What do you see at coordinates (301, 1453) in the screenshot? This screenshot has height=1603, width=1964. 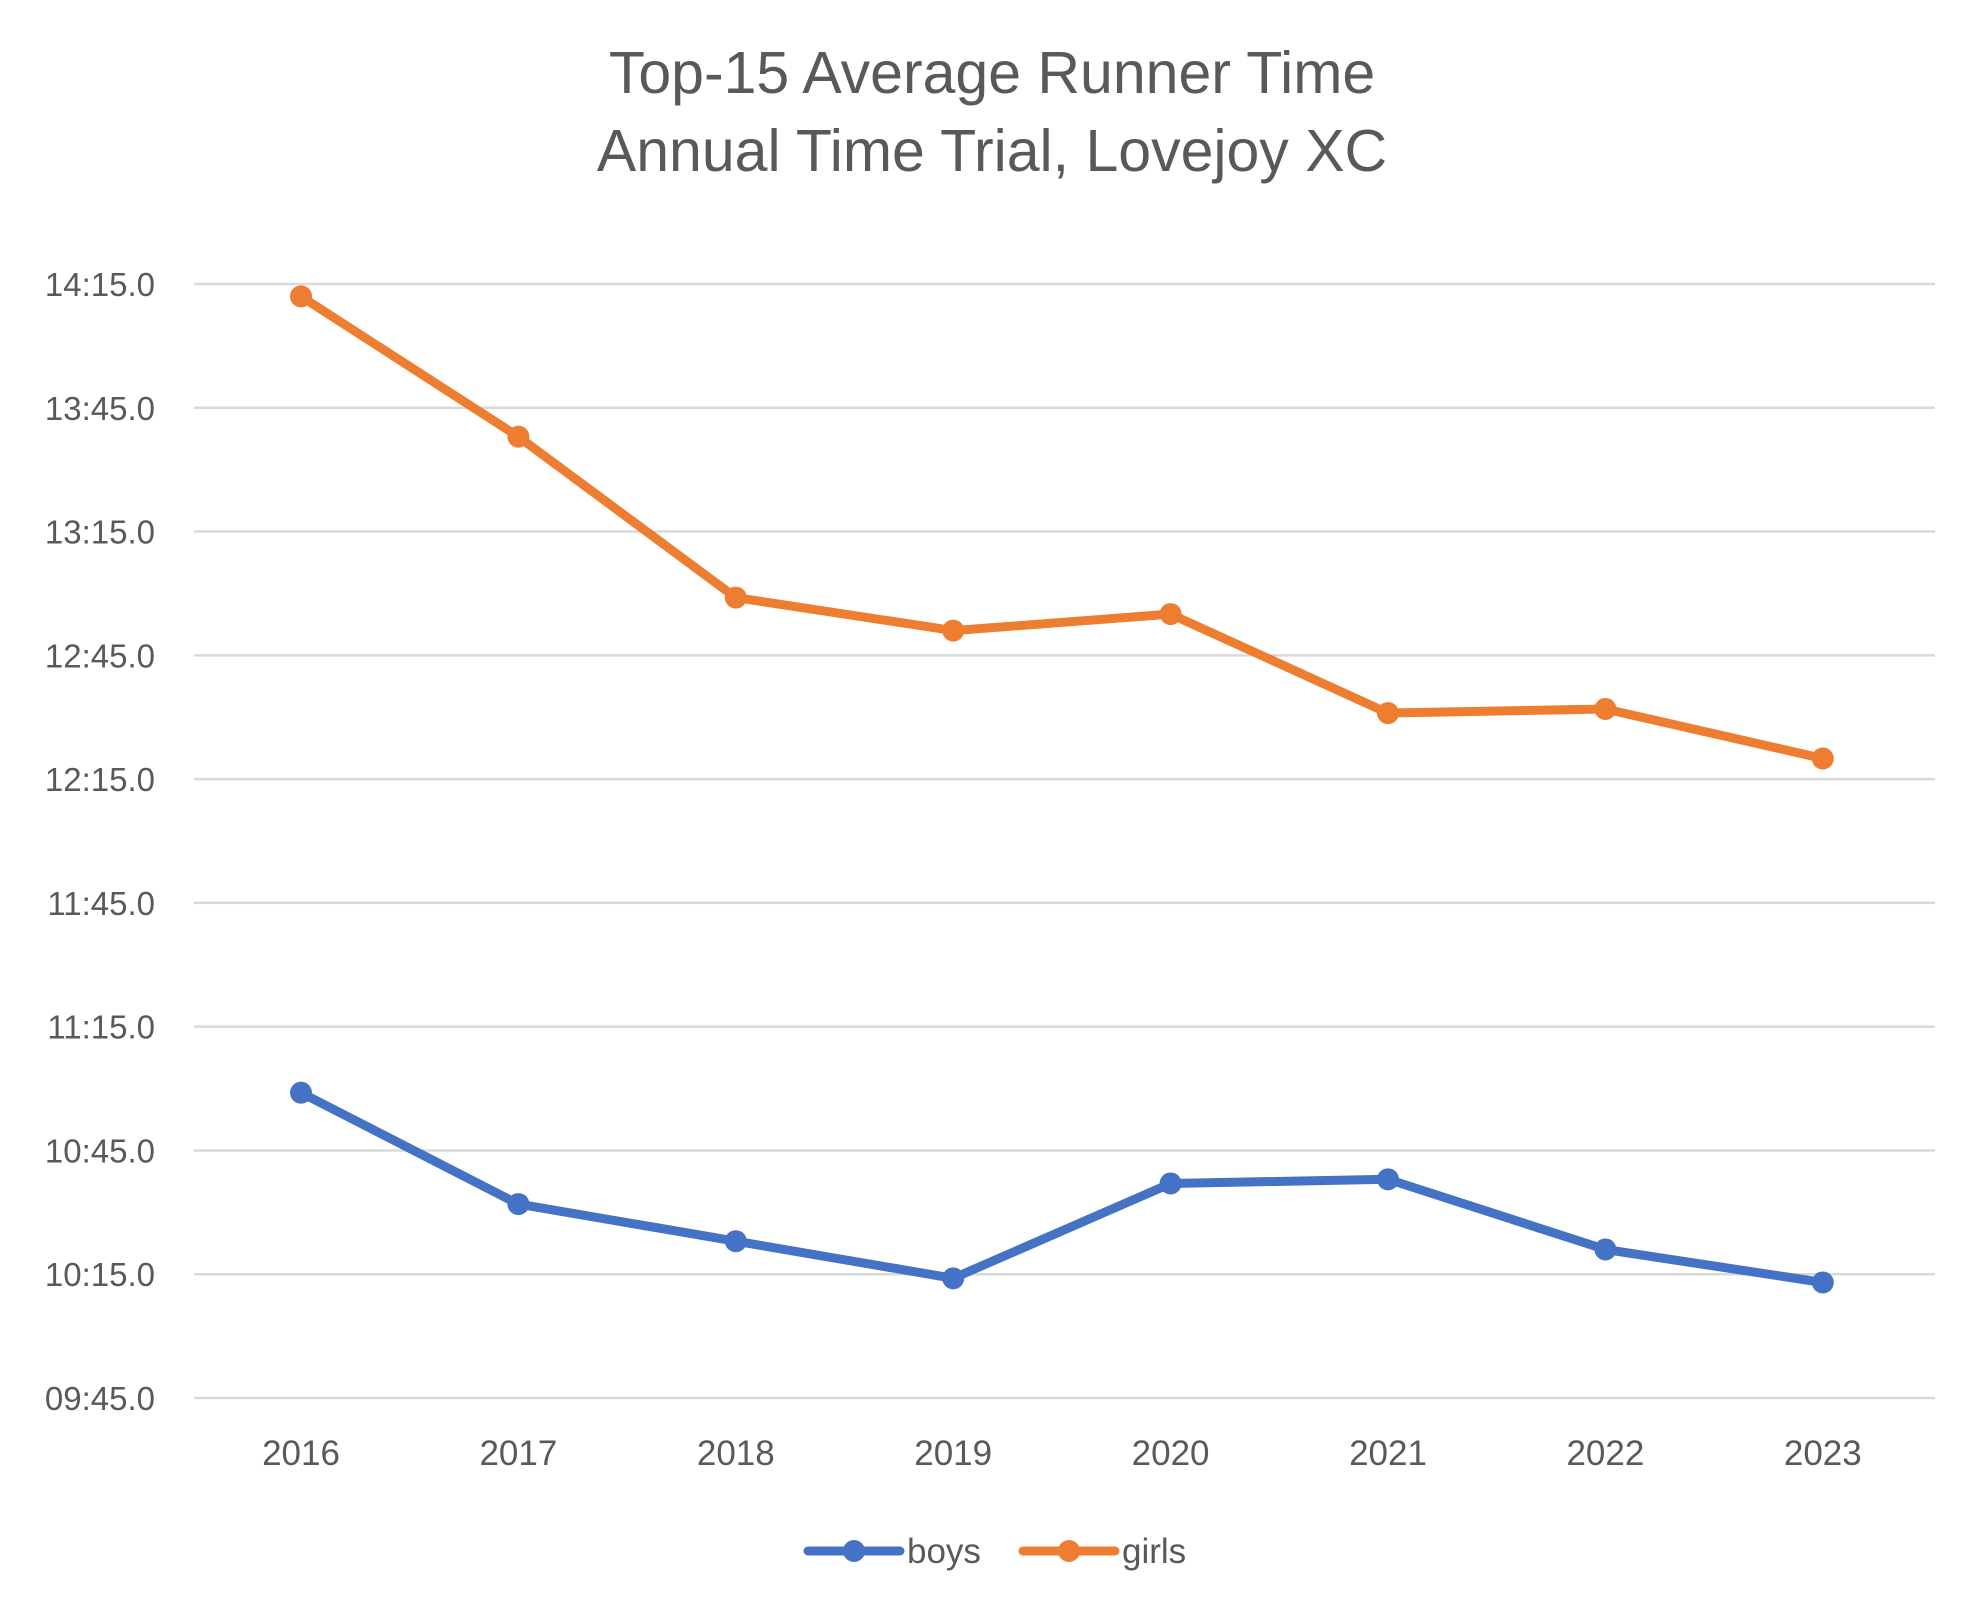 I see `x-tick-label: 2016` at bounding box center [301, 1453].